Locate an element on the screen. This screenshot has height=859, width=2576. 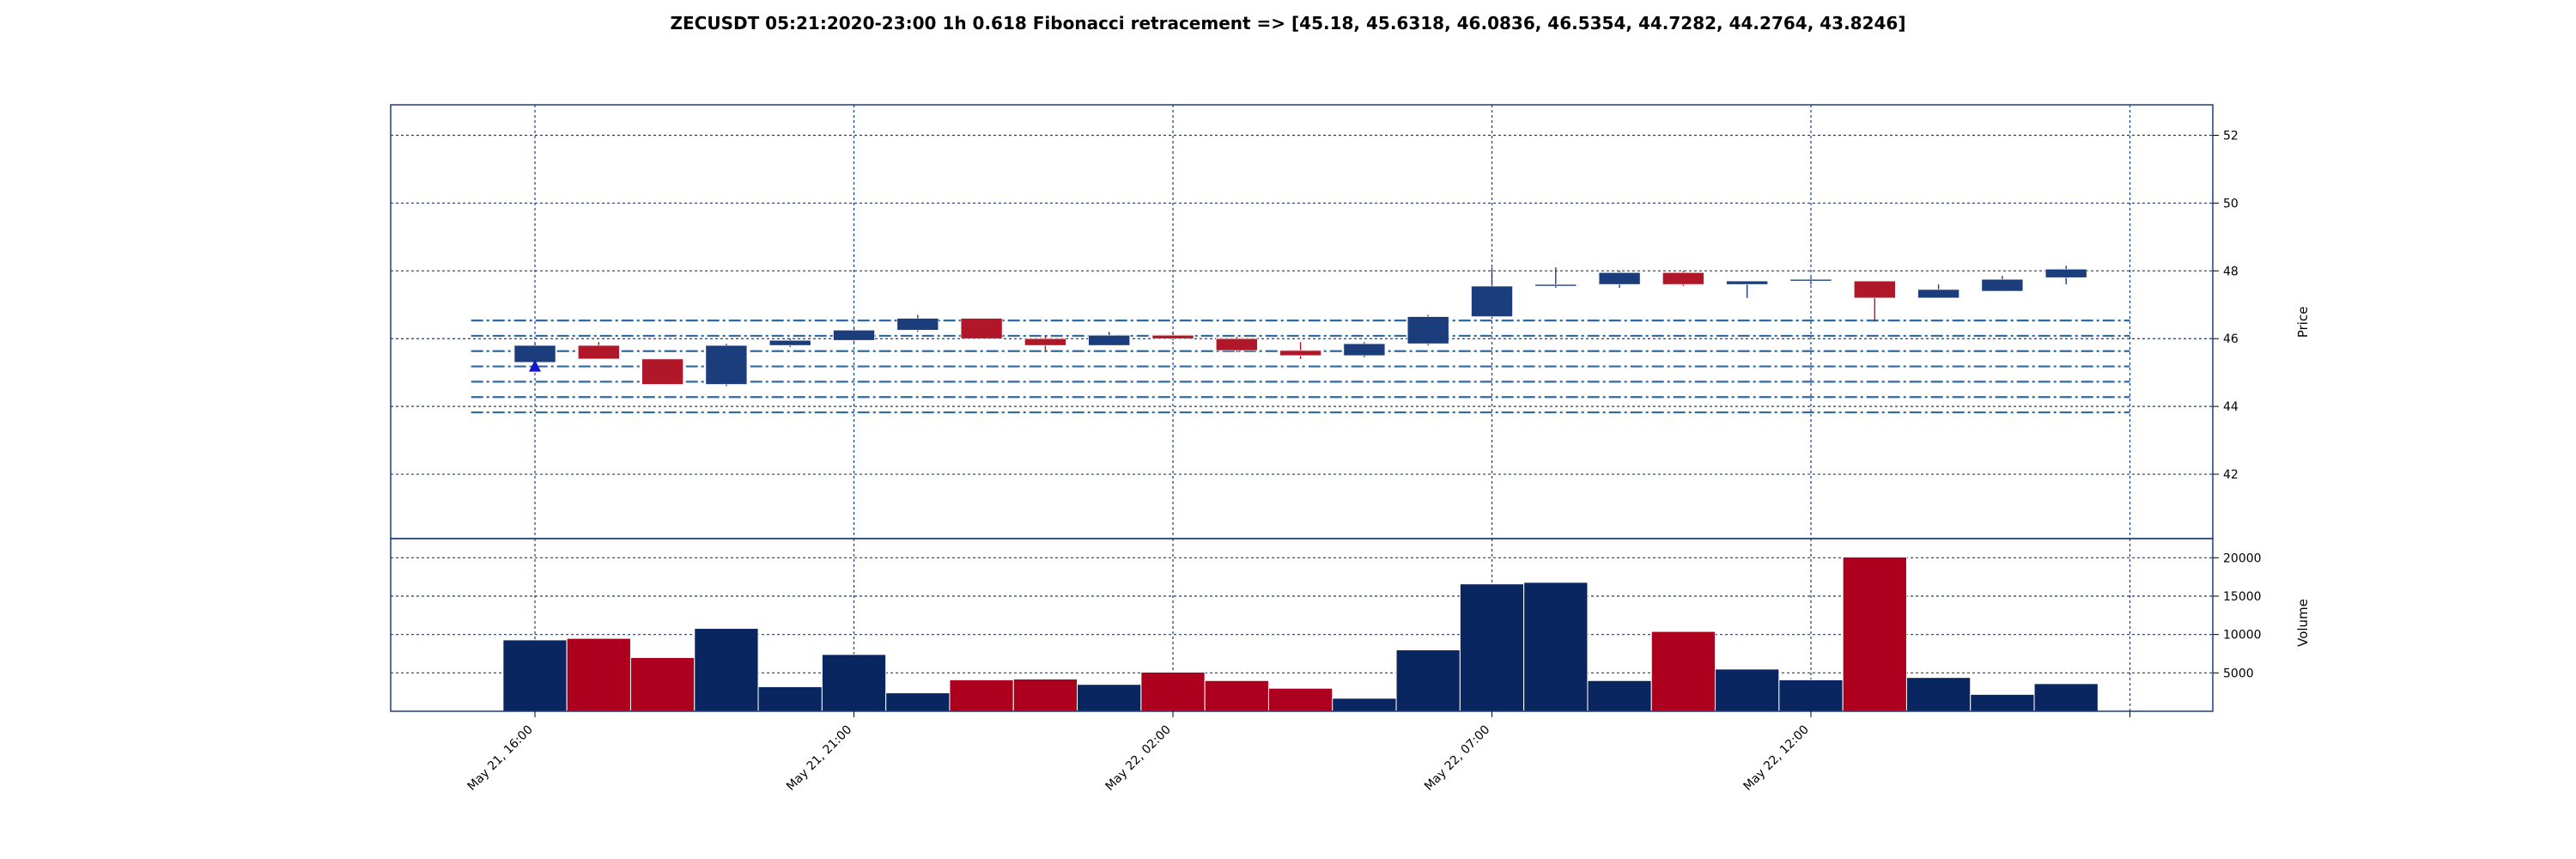
price-tick-label: 46 is located at coordinates (2231, 339).